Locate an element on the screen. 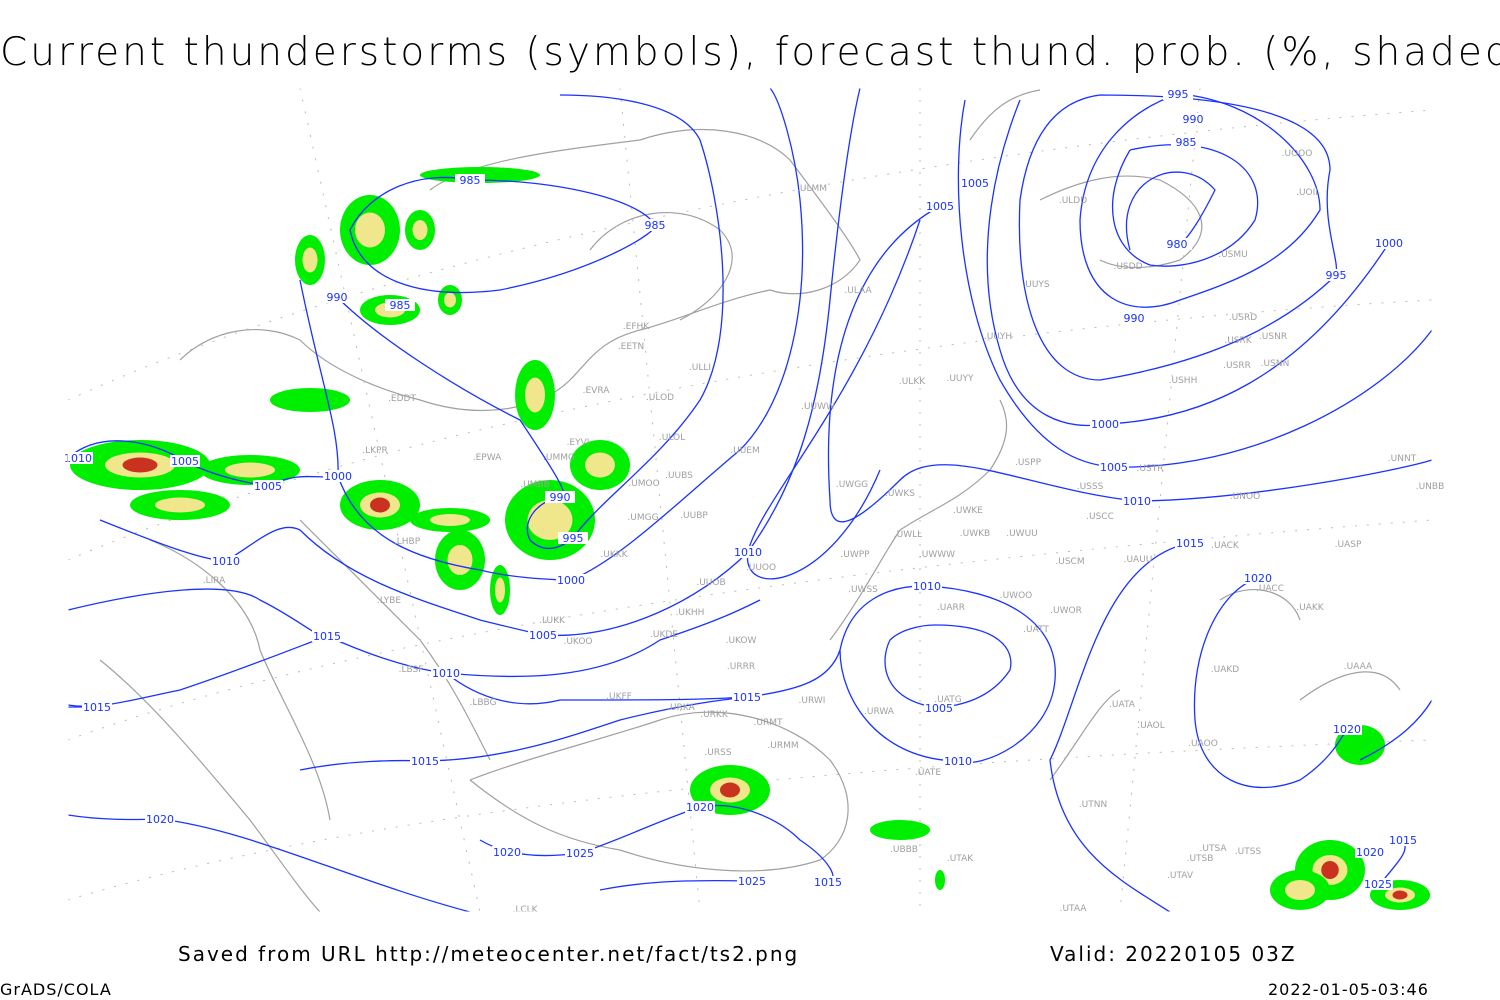  station-label: .UUBS is located at coordinates (679, 476).